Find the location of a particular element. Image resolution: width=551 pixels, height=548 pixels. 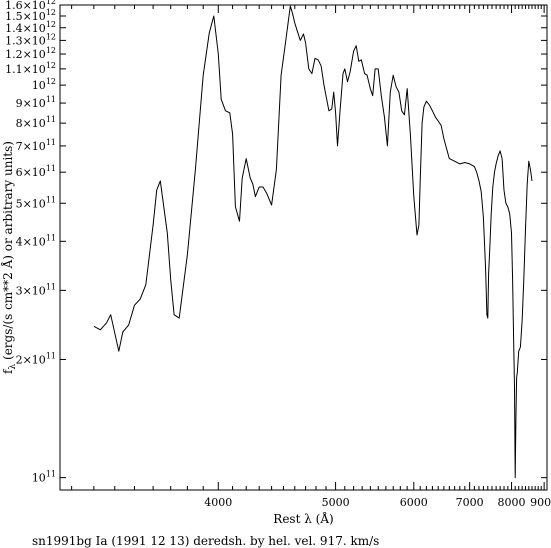

y-axis-label-rest: (ergs/(s cm**2 Å) or arbitrary units) is located at coordinates (7, 252).